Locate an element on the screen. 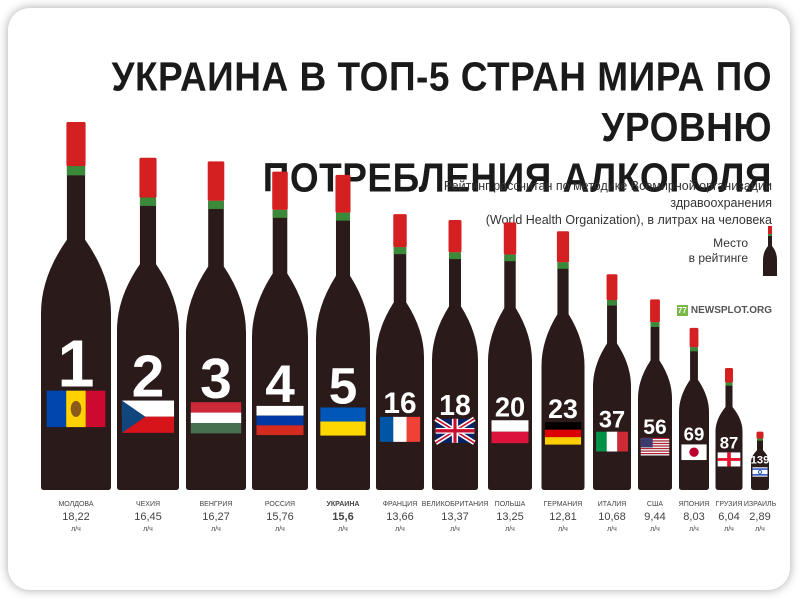  bar-bottle: 4 is located at coordinates (280, 330).